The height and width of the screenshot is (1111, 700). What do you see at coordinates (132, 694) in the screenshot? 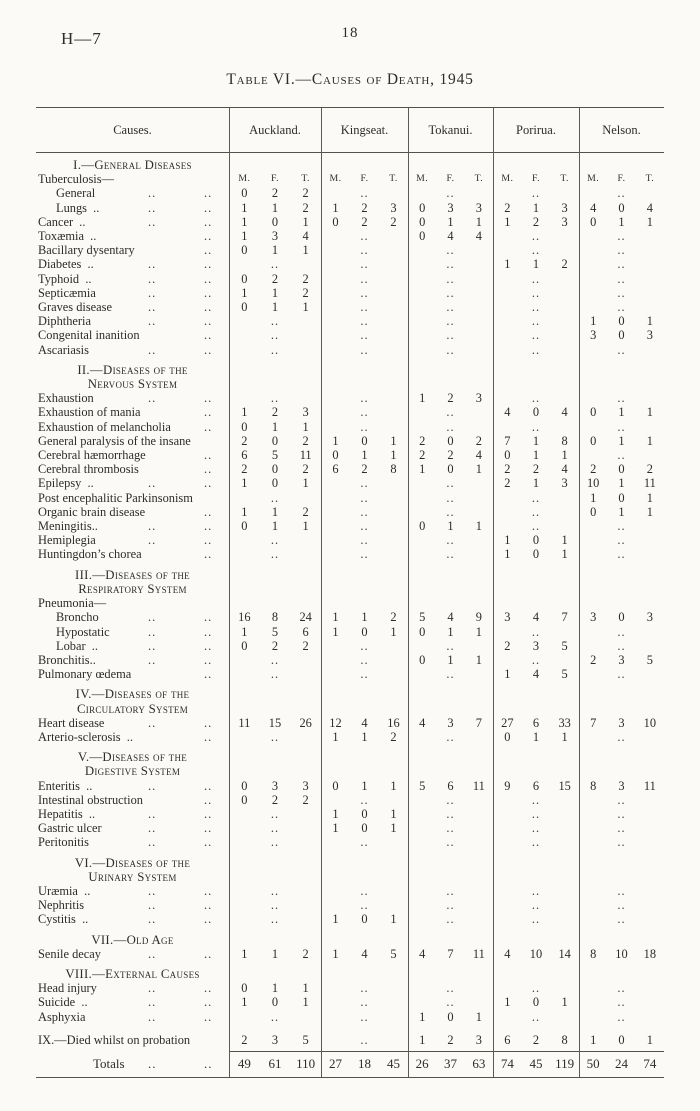
I see `section-heading: IV.—Diseases of the` at bounding box center [132, 694].